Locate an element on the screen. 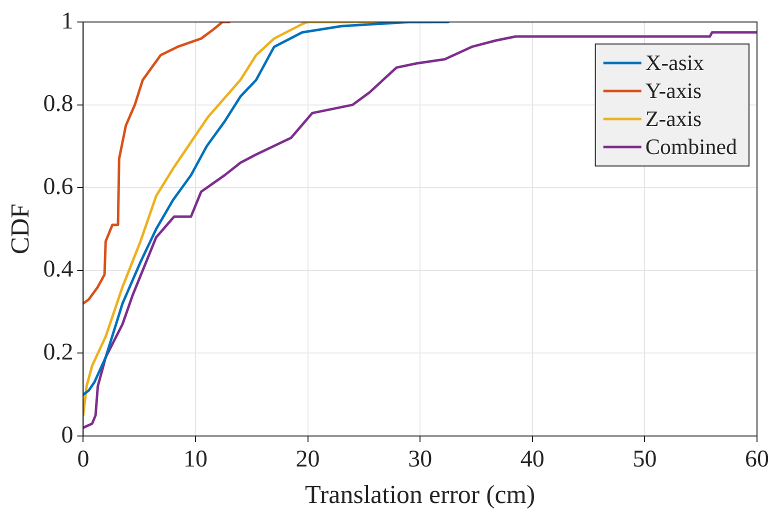 The height and width of the screenshot is (516, 773). legend-label: Y-axis is located at coordinates (673, 90).